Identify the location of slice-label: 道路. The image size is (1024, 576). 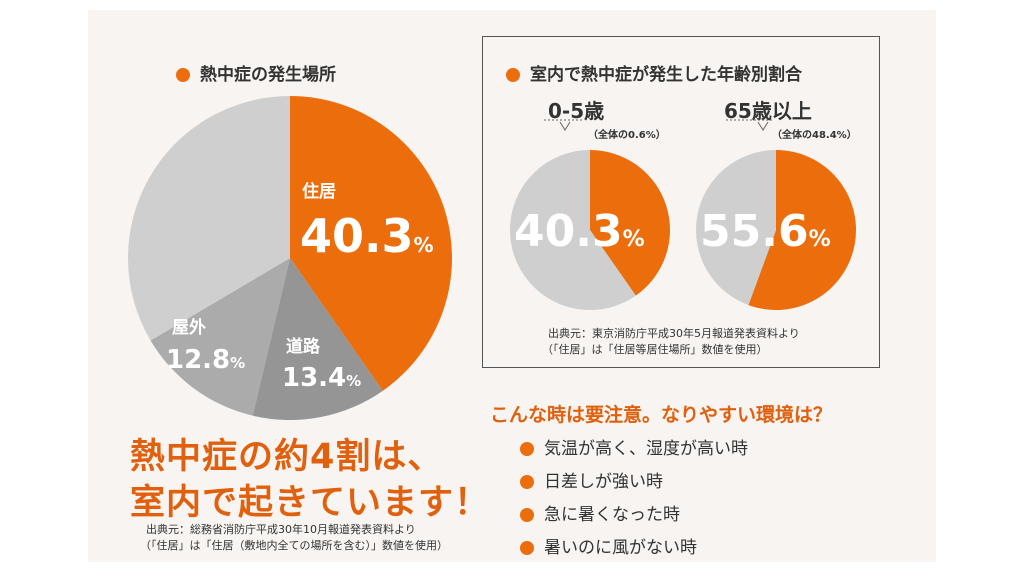
(303, 346).